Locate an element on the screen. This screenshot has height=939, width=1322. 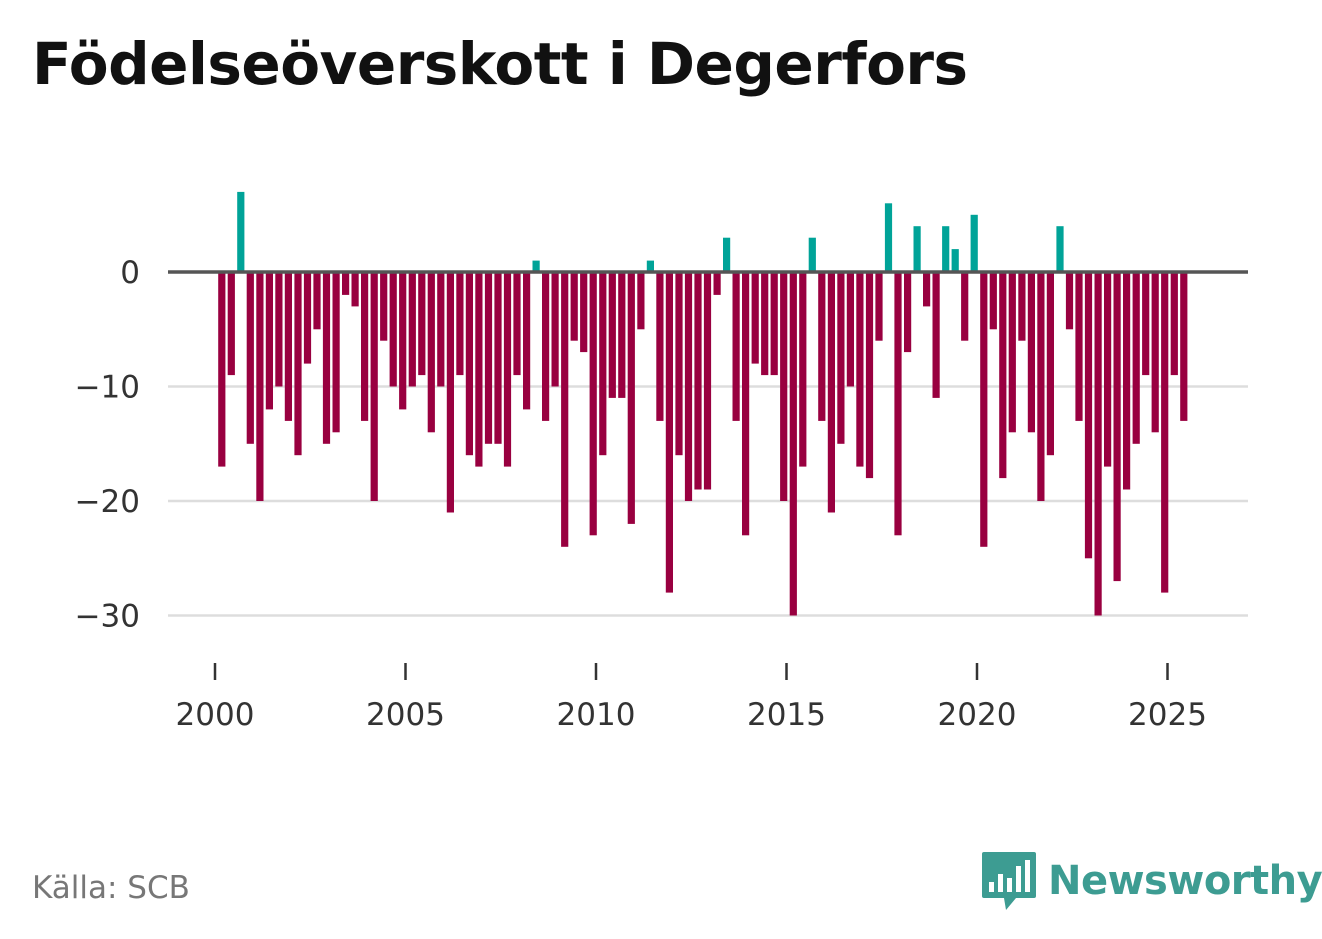
y-tick-label: −30 is located at coordinates (107, 617).